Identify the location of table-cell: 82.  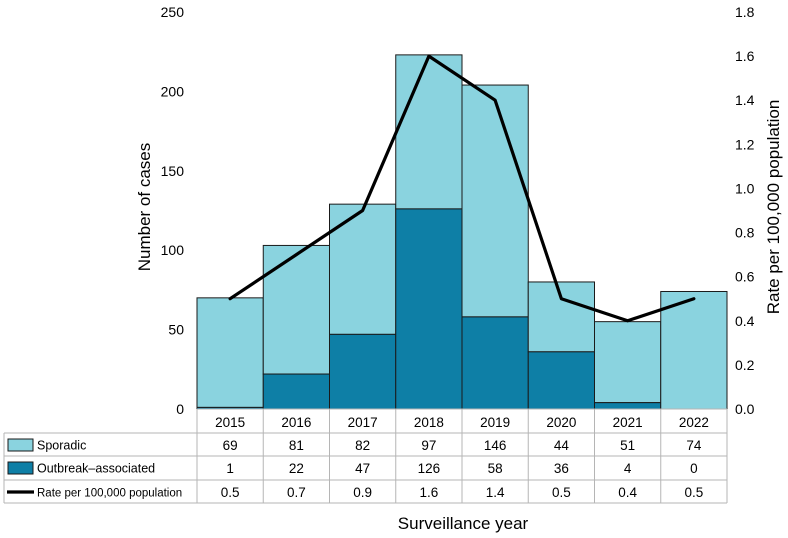
(362, 445).